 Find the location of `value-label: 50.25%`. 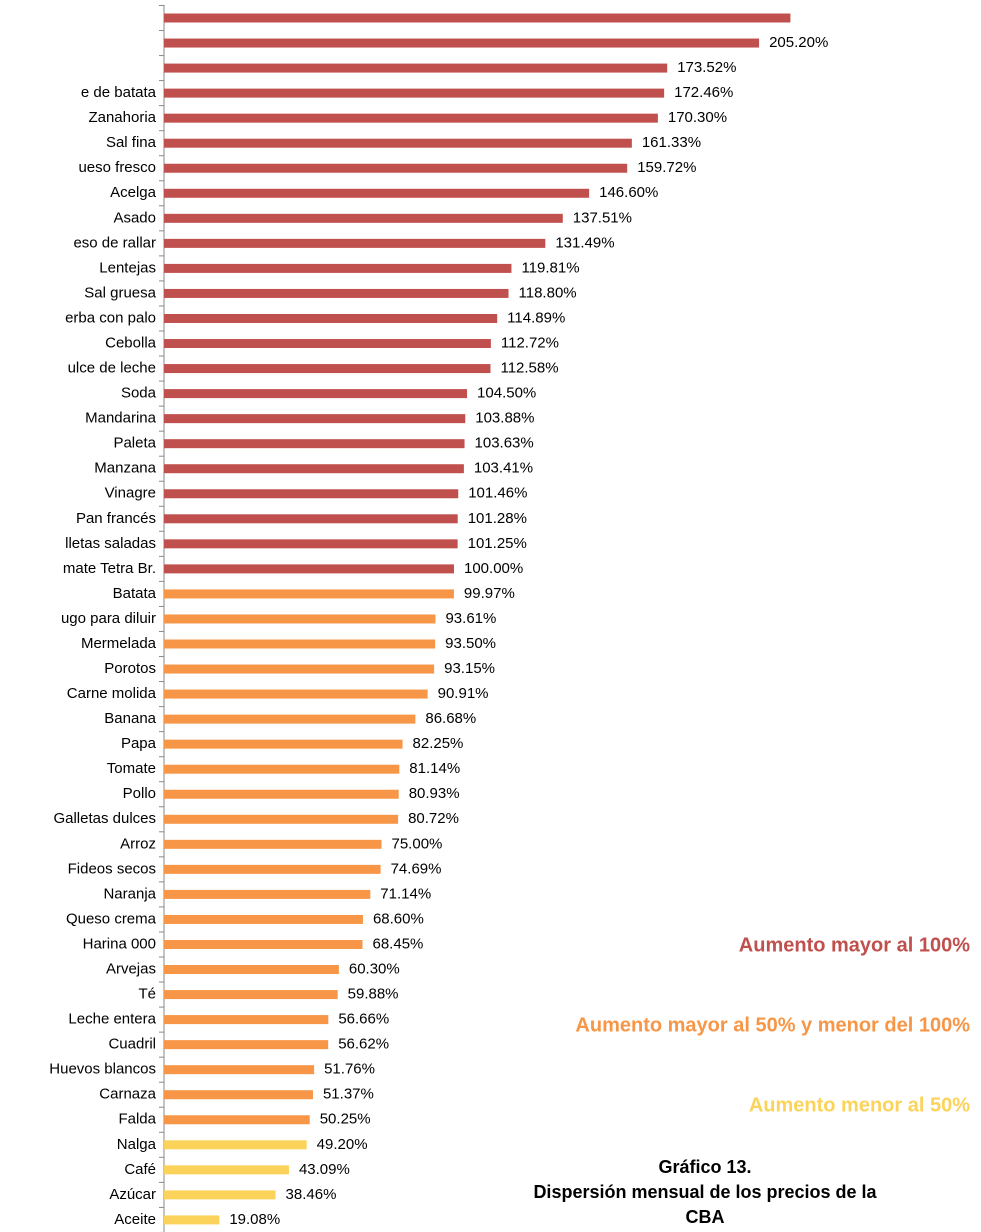

value-label: 50.25% is located at coordinates (345, 1119).